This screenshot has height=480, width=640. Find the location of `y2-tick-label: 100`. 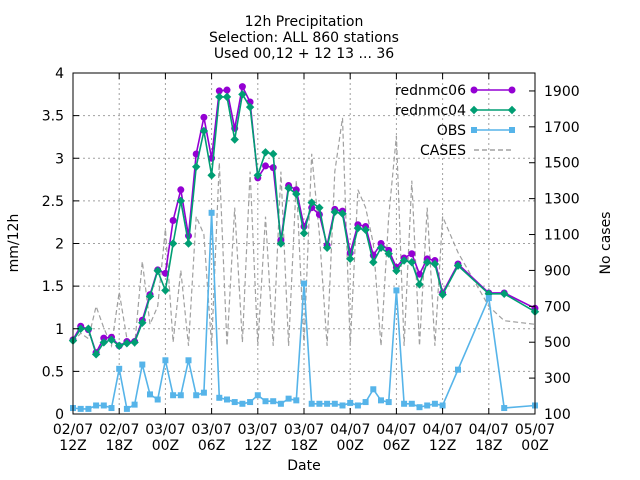

y2-tick-label: 100 is located at coordinates (557, 415).